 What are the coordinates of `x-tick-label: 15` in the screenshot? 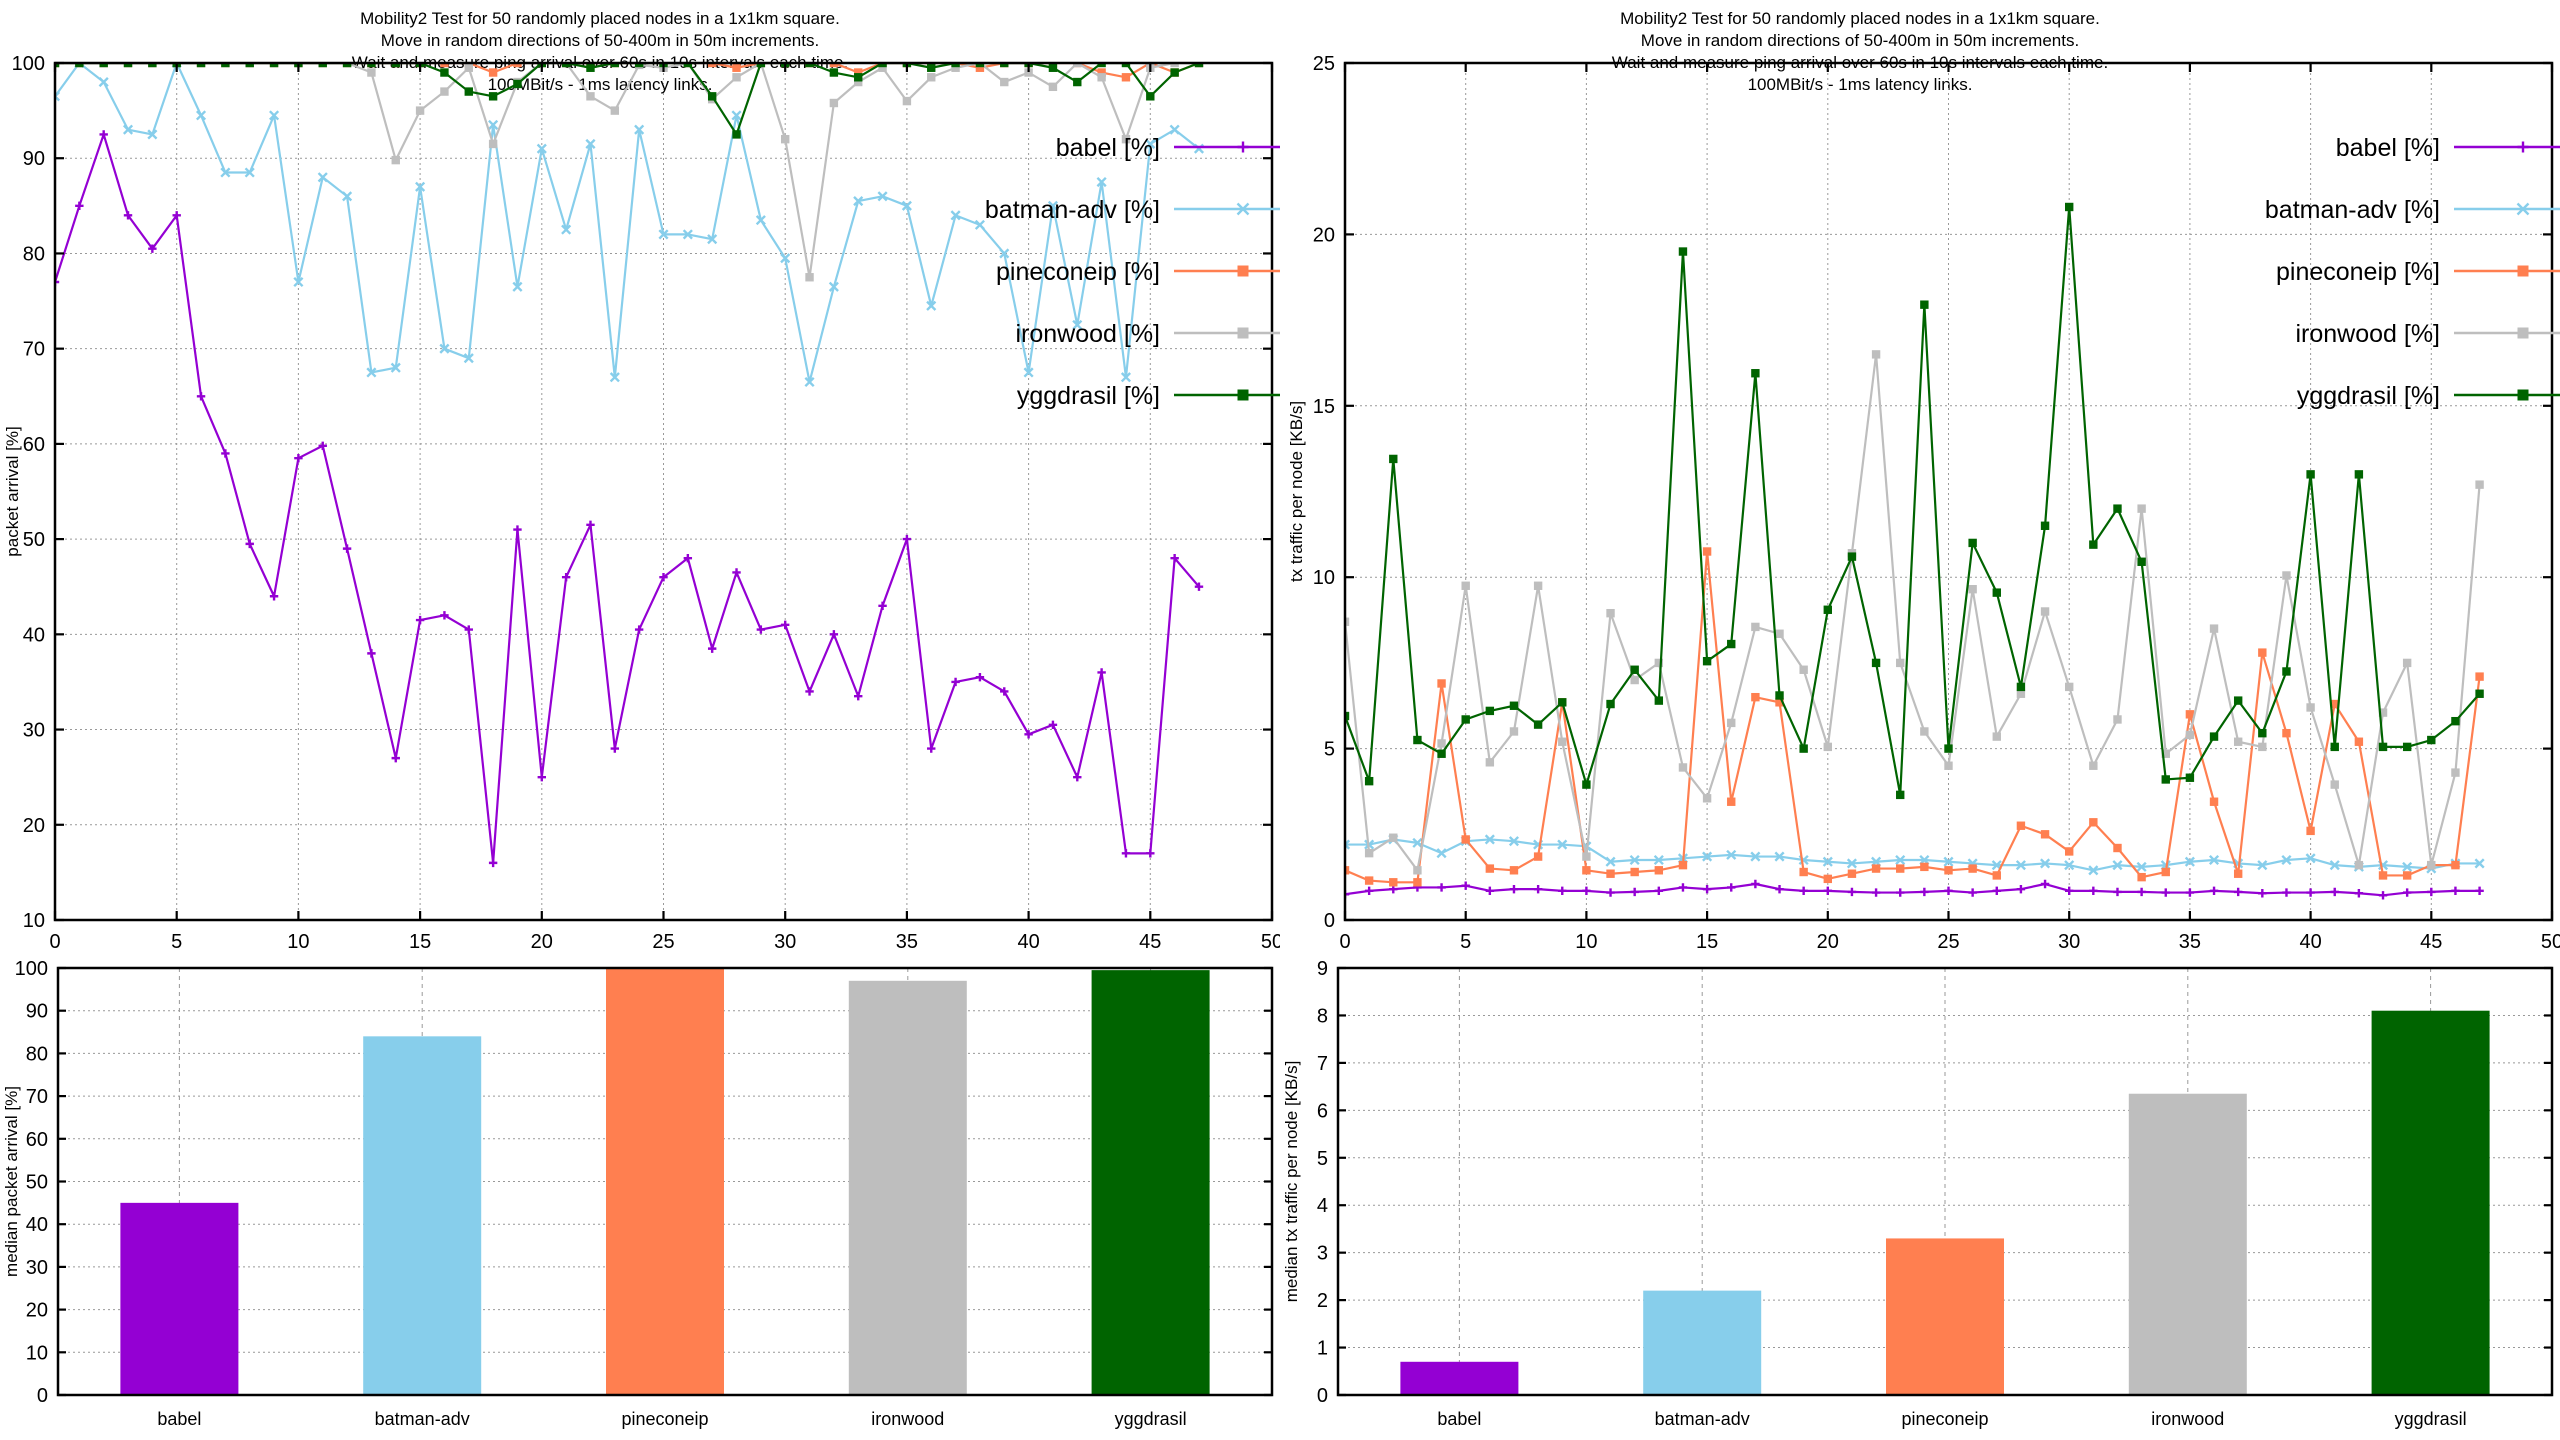 It's located at (420, 942).